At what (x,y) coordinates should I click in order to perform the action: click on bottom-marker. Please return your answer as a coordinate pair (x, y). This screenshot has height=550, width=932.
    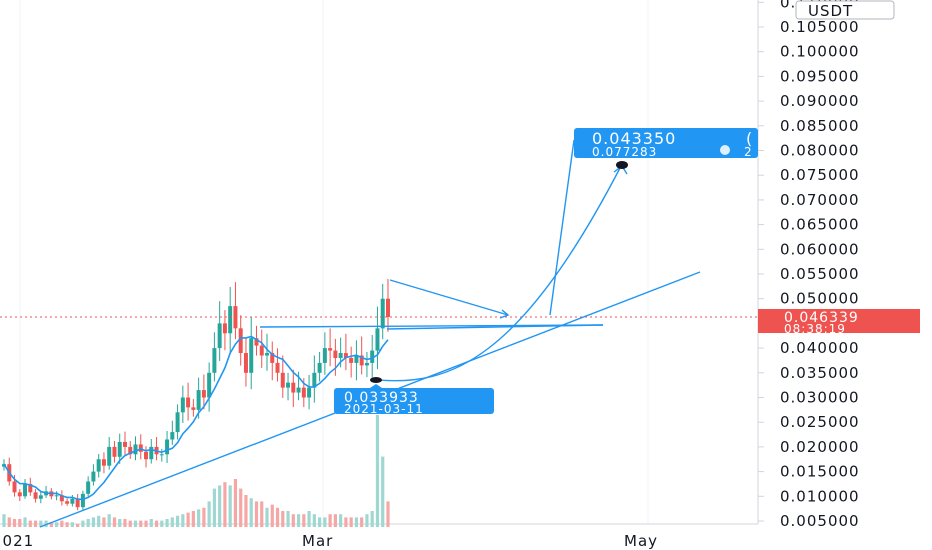
    Looking at the image, I should click on (376, 380).